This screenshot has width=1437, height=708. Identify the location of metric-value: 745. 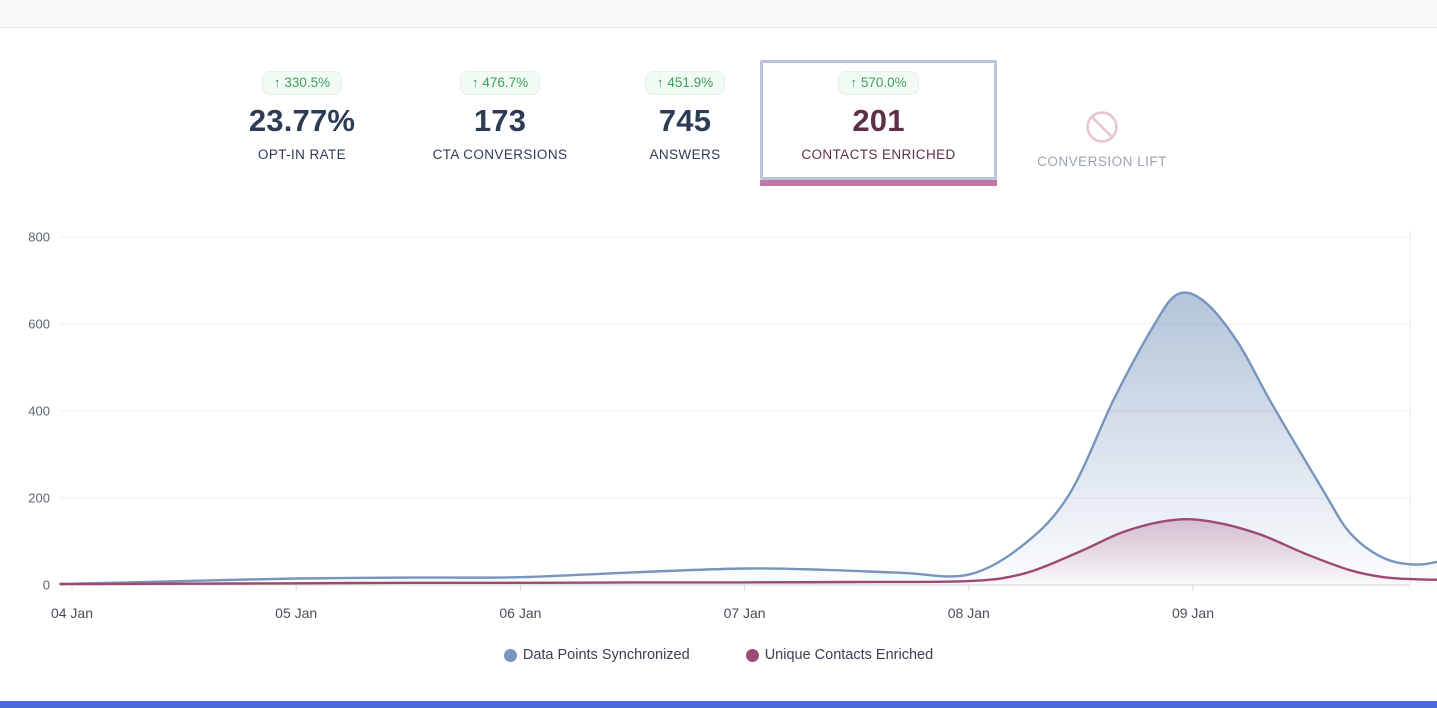
(685, 120).